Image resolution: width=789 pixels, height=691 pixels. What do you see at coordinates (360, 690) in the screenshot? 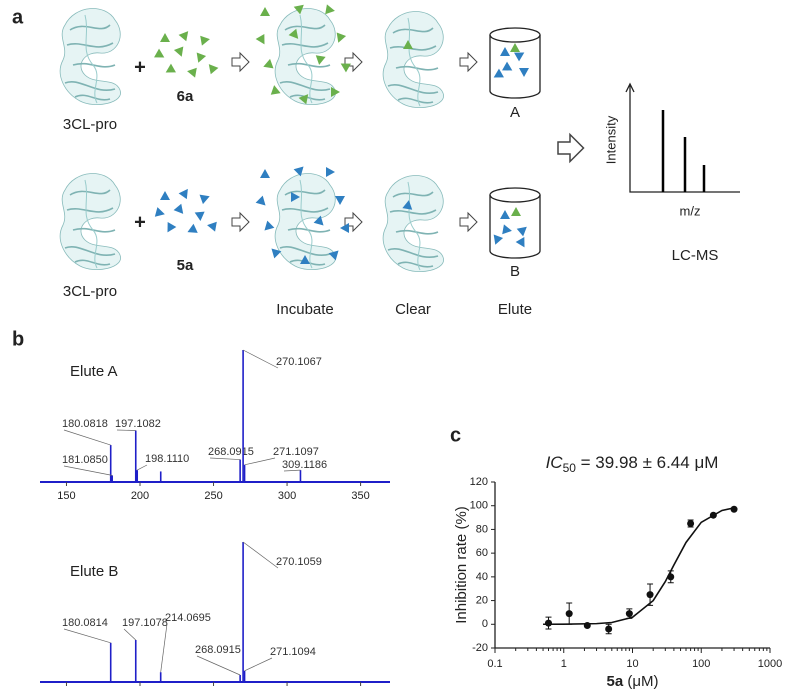
I see `x-tick-label: 350` at bounding box center [360, 690].